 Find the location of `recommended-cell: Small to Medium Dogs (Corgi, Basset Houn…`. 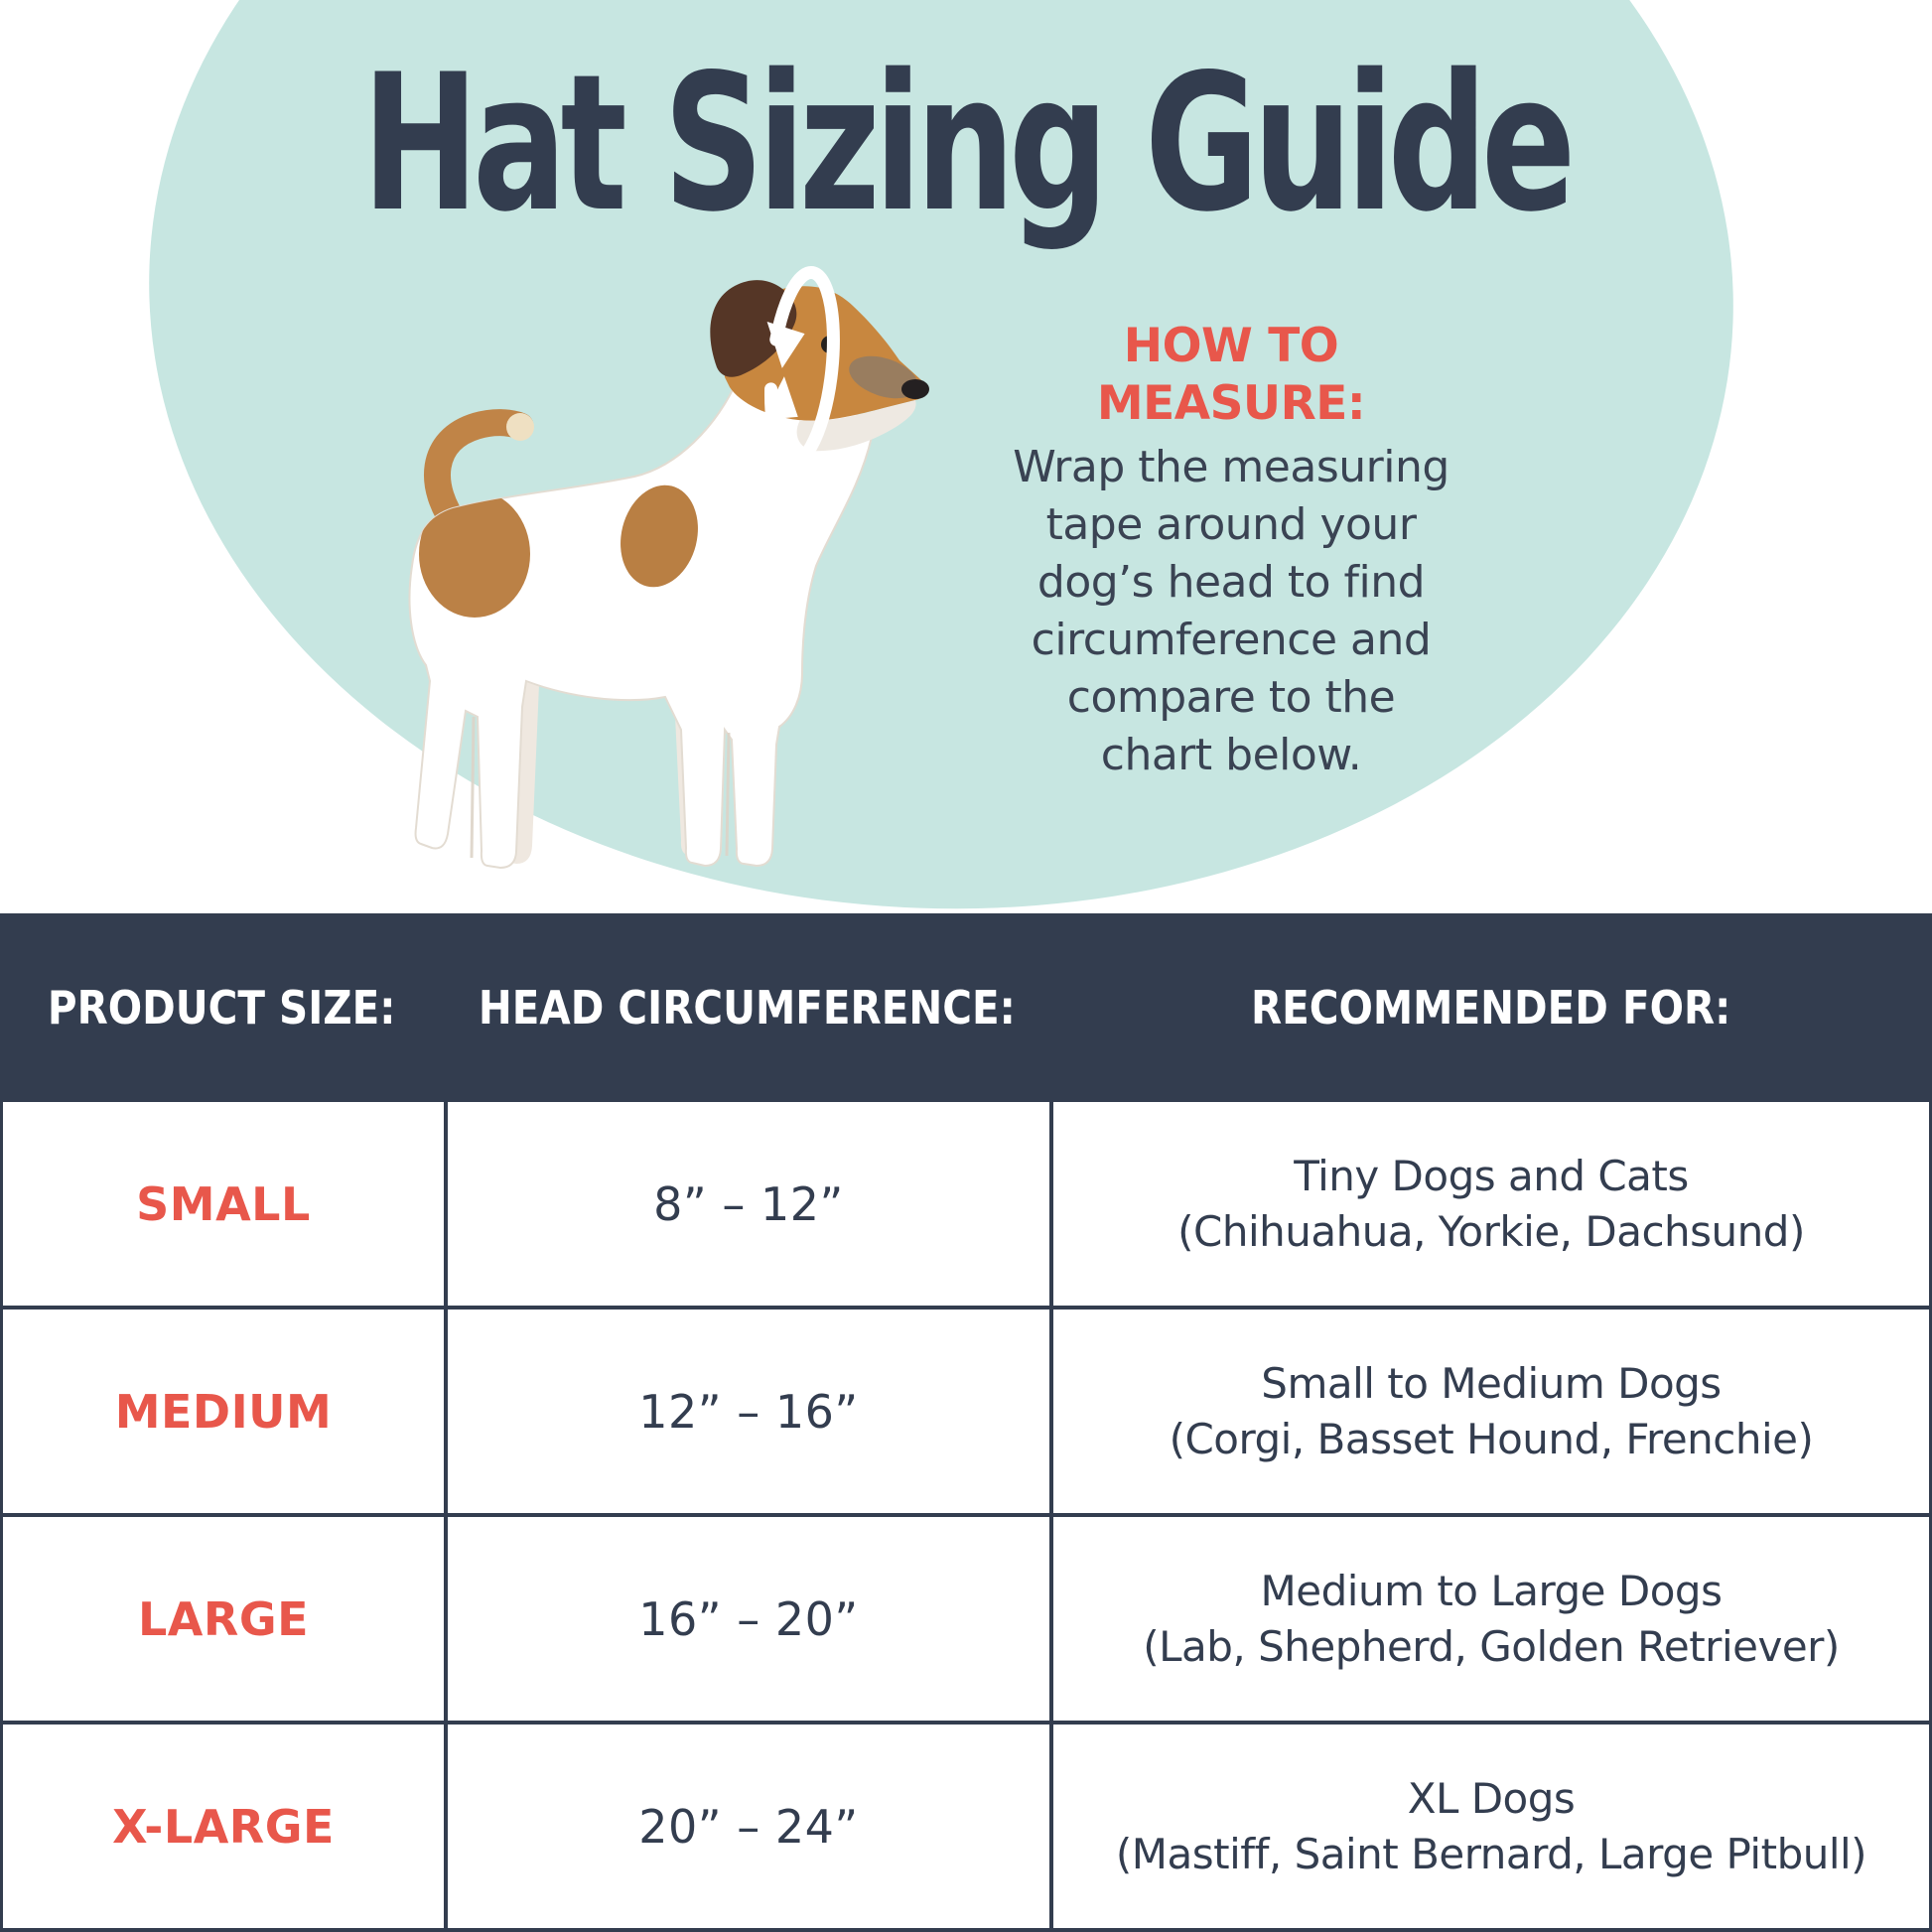

recommended-cell: Small to Medium Dogs (Corgi, Basset Houn… is located at coordinates (1489, 1411).